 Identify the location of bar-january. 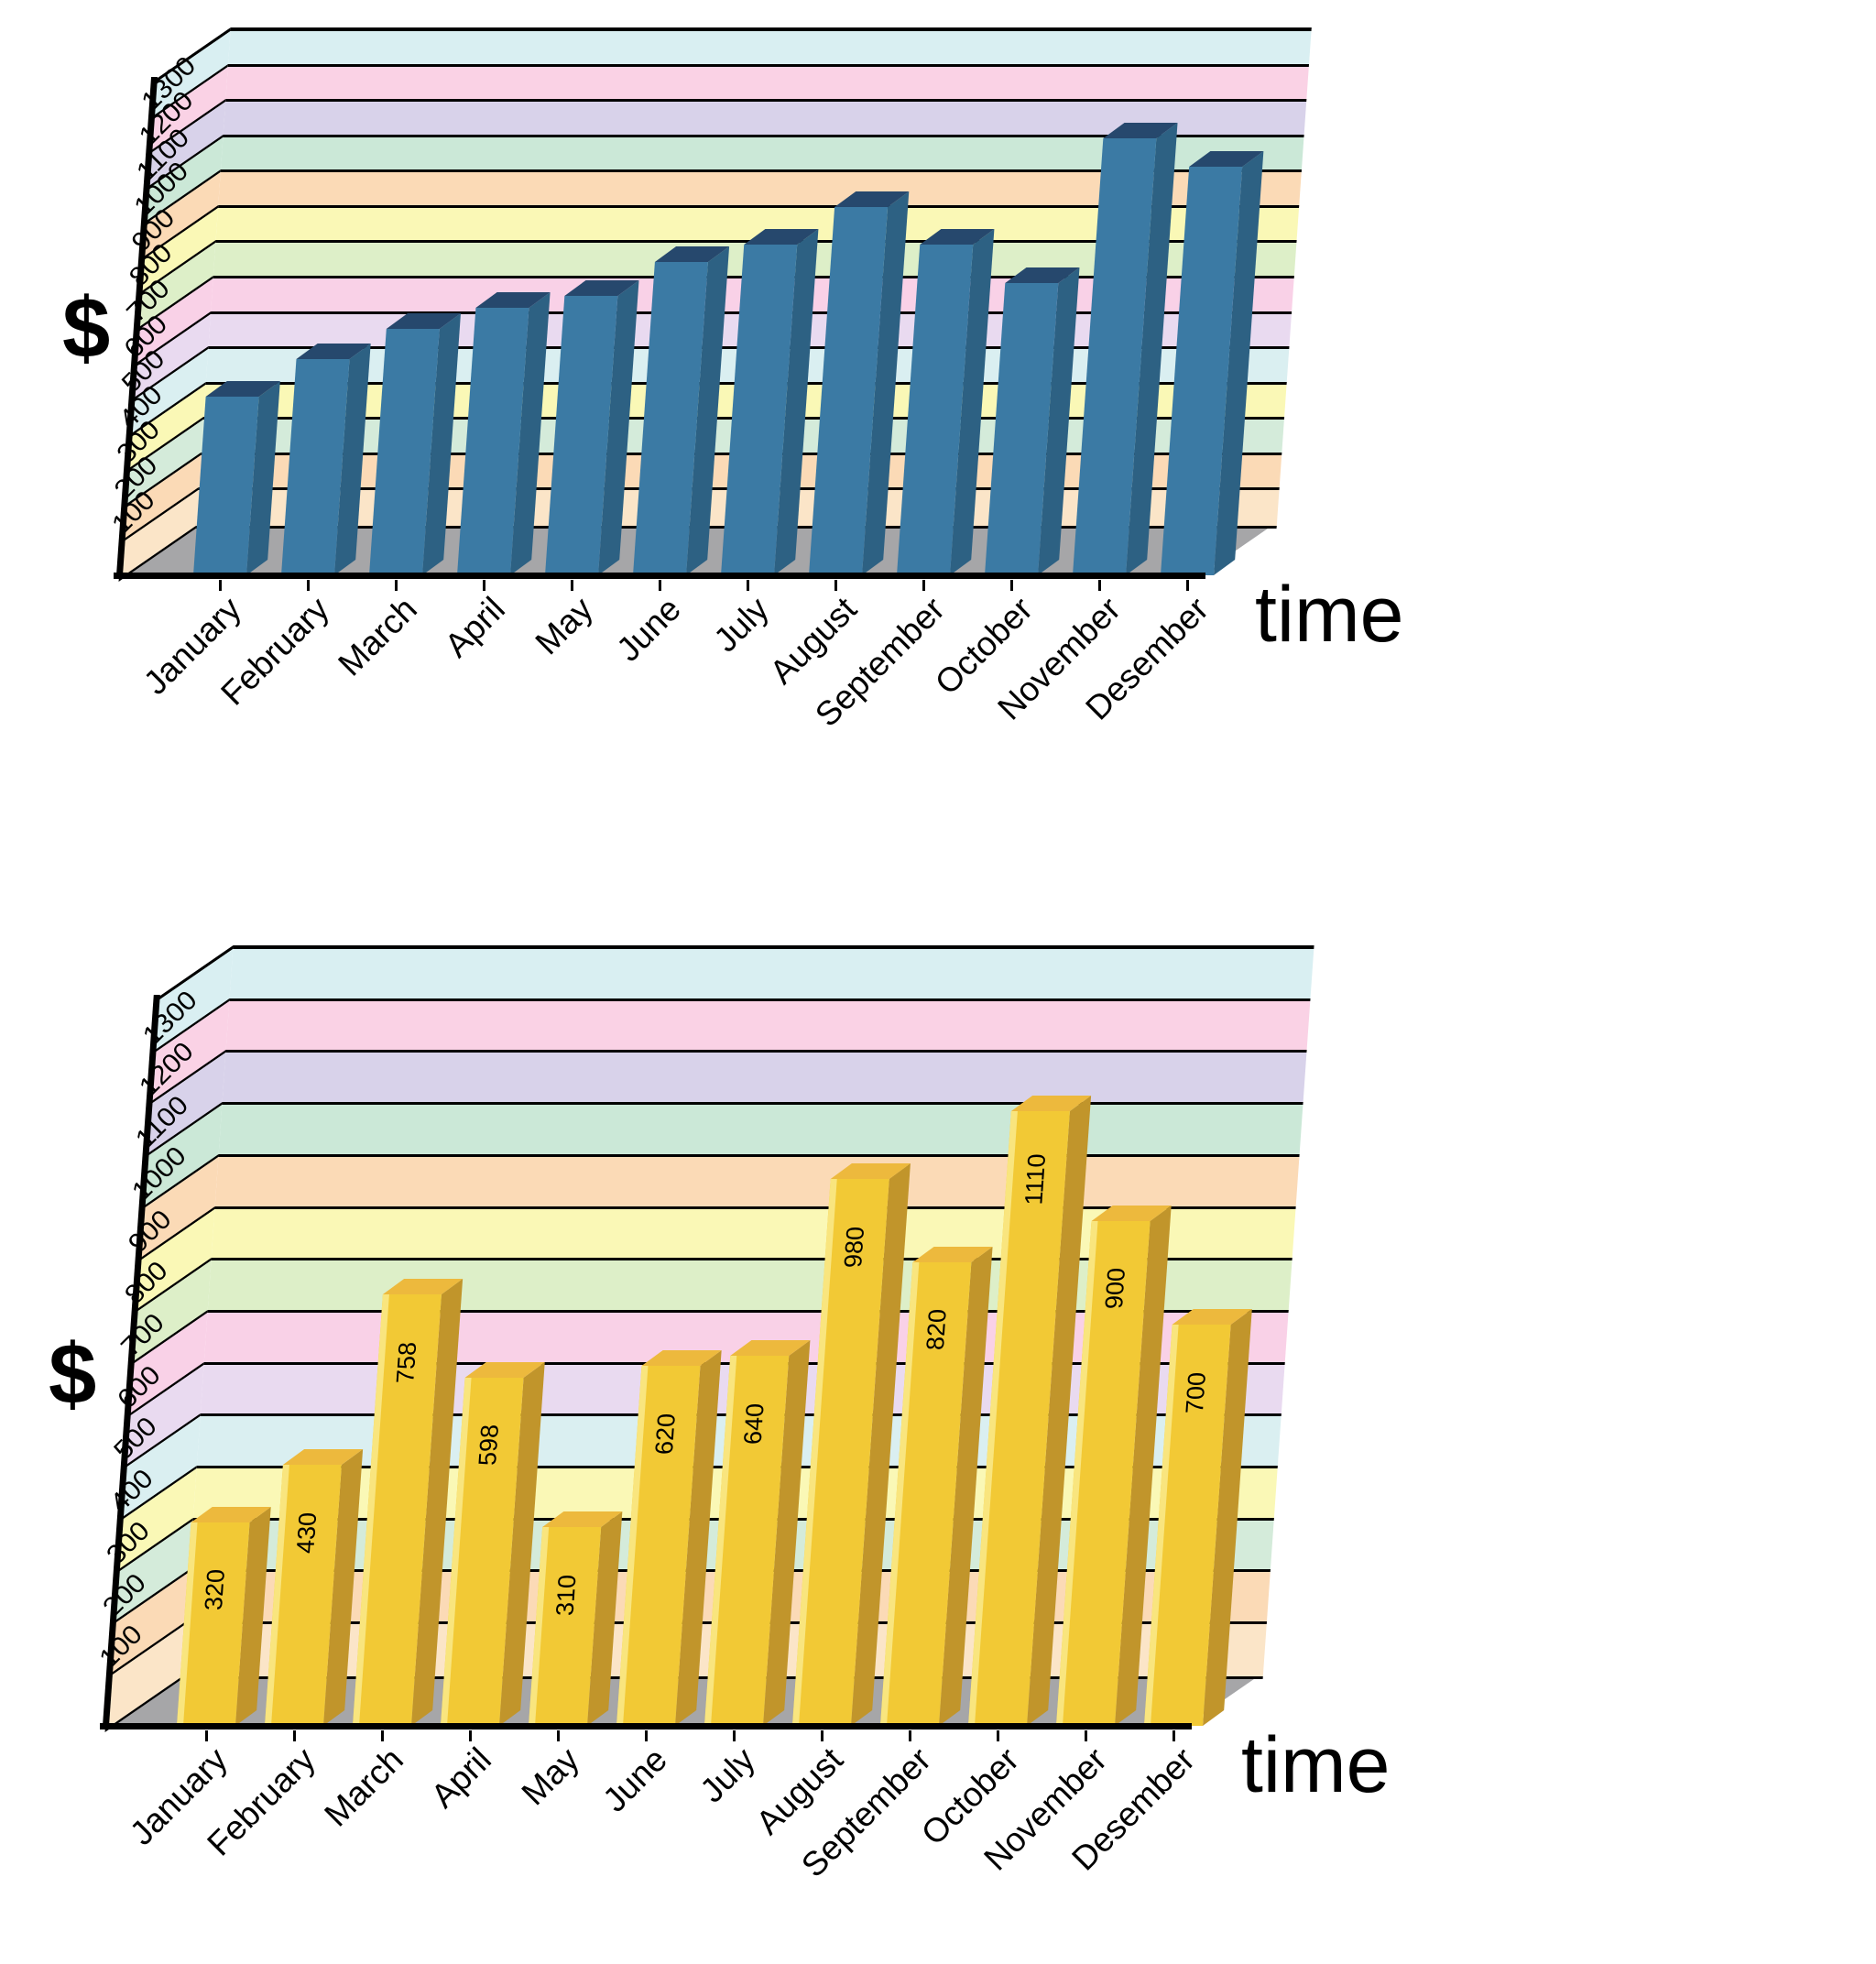
(236, 477).